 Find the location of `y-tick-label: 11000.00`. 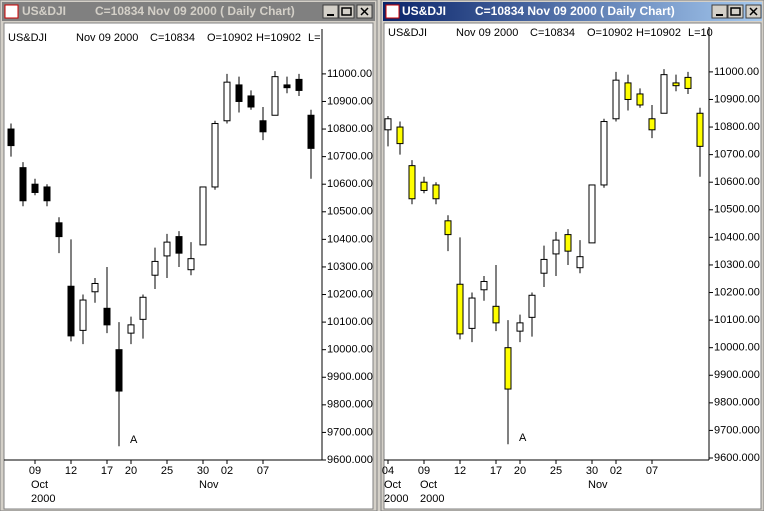

y-tick-label: 11000.00 is located at coordinates (736, 72).